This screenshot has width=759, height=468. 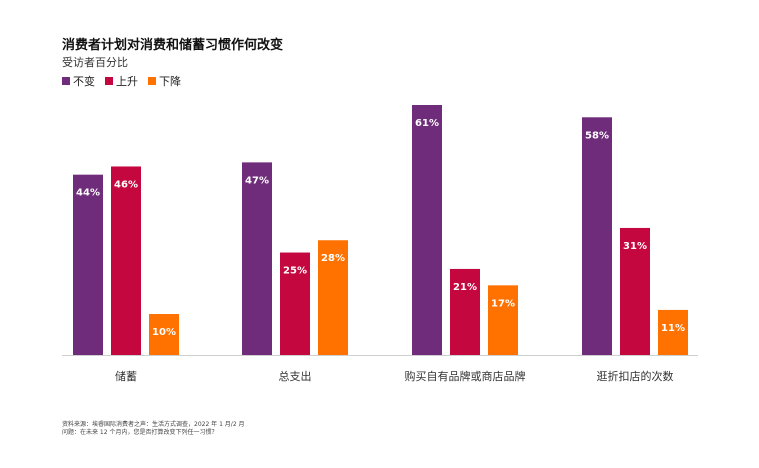 What do you see at coordinates (84, 81) in the screenshot?
I see `legend-label-unchanged: 不变` at bounding box center [84, 81].